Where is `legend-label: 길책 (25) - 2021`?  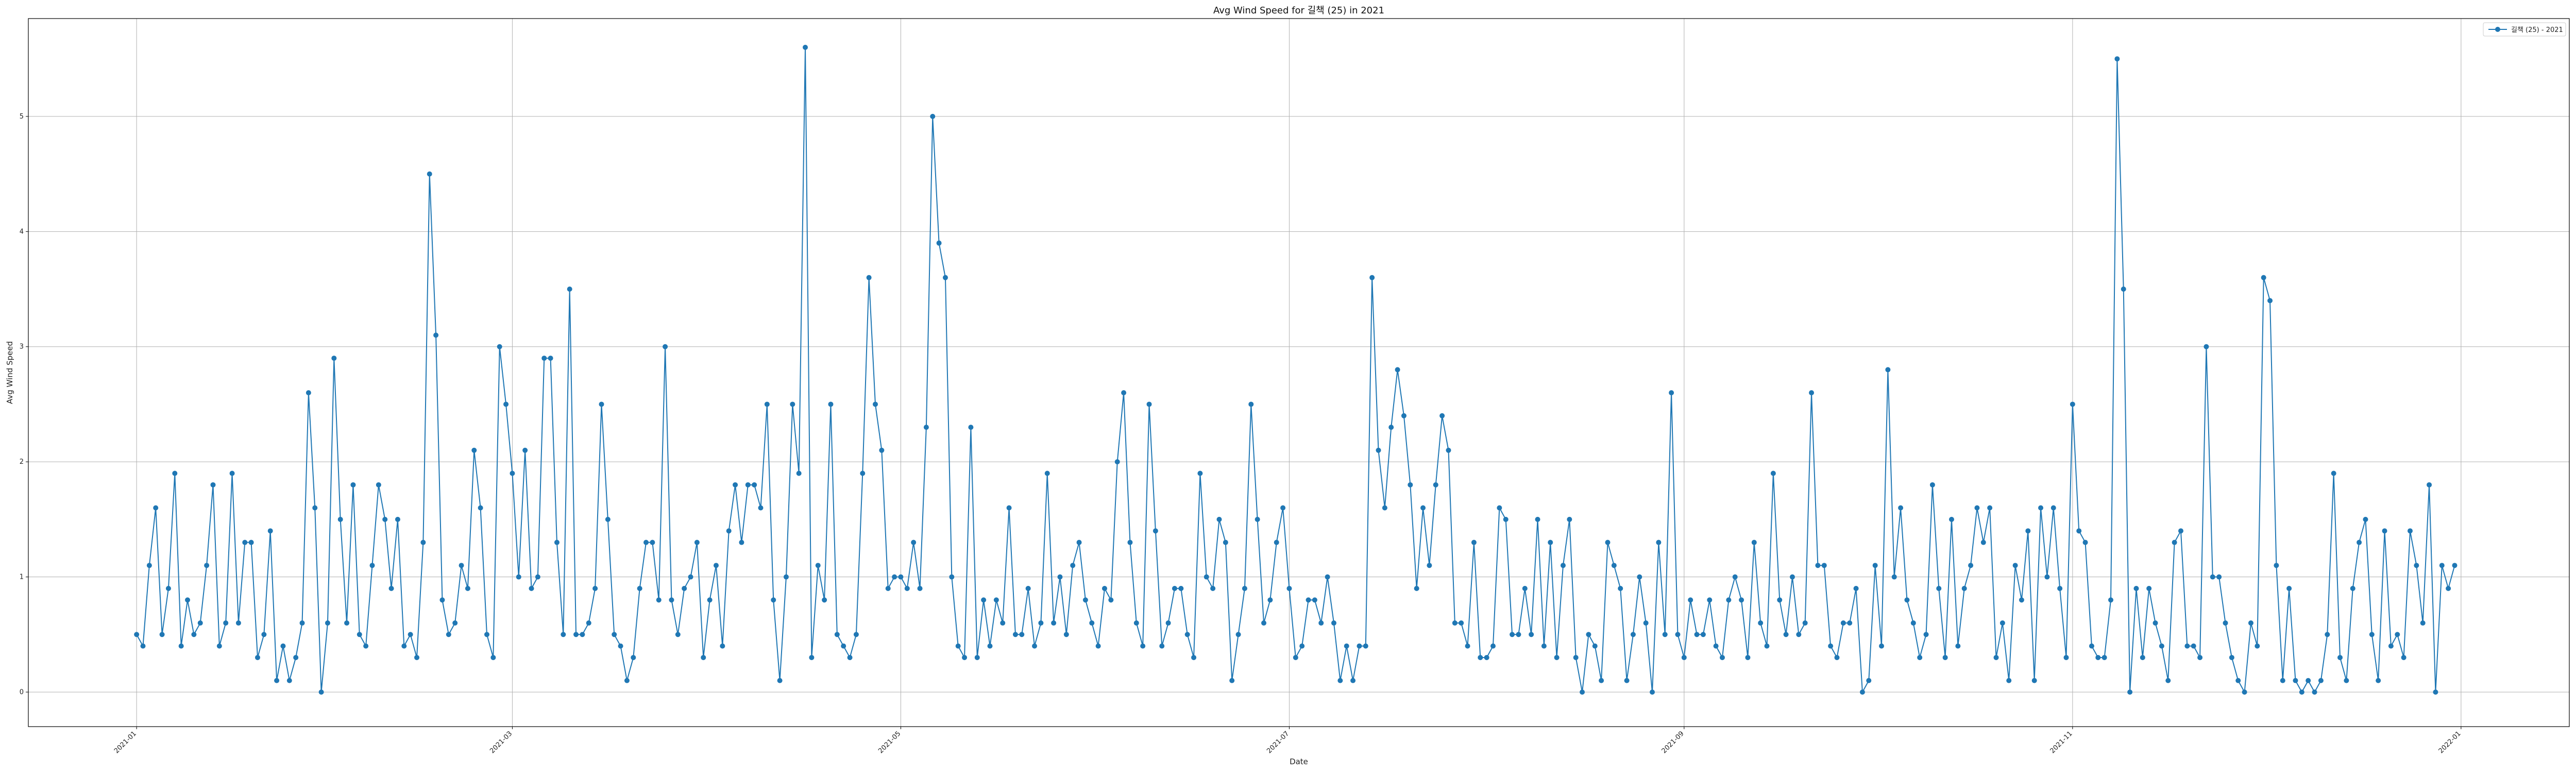 legend-label: 길책 (25) - 2021 is located at coordinates (2537, 30).